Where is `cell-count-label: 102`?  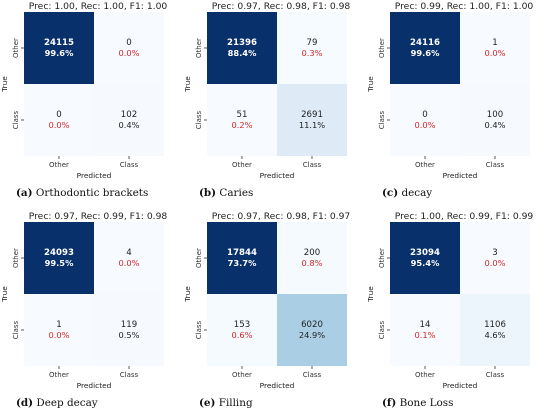
cell-count-label: 102 is located at coordinates (129, 115).